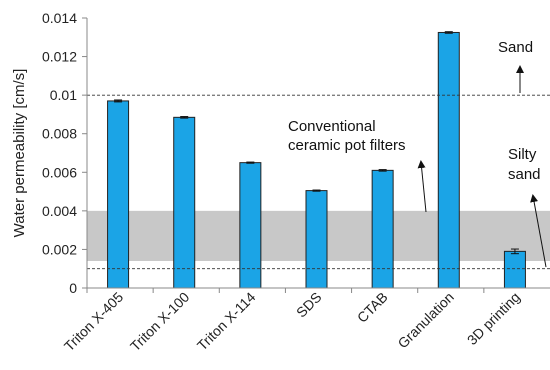  I want to click on y-tick-marks, so click(84, 153).